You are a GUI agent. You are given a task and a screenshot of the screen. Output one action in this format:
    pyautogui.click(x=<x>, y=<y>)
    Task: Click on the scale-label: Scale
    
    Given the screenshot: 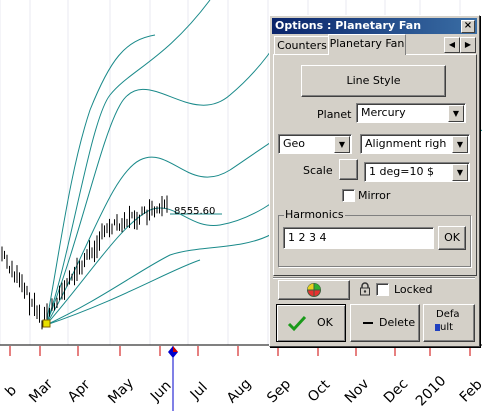 What is the action you would take?
    pyautogui.click(x=318, y=170)
    